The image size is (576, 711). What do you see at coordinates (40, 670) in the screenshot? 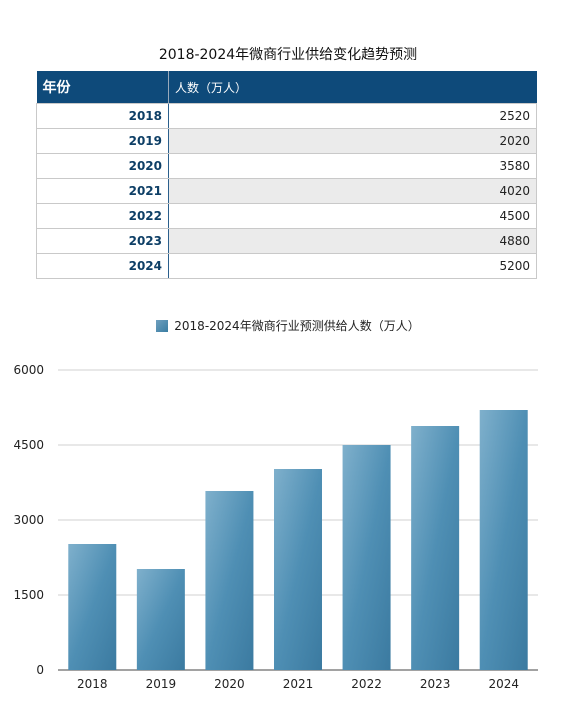
I see `y-tick-label: 0` at bounding box center [40, 670].